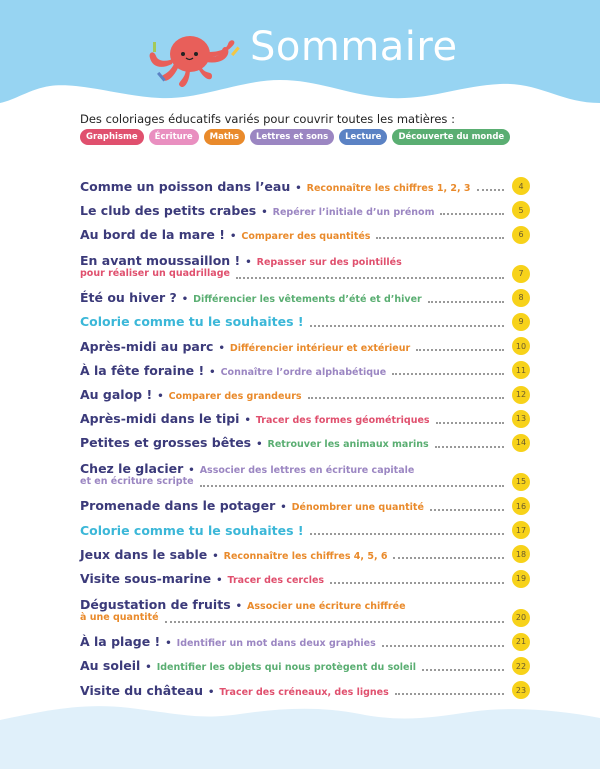 The width and height of the screenshot is (600, 769). Describe the element at coordinates (235, 396) in the screenshot. I see `entry-skill: Comparer des grandeurs` at that location.